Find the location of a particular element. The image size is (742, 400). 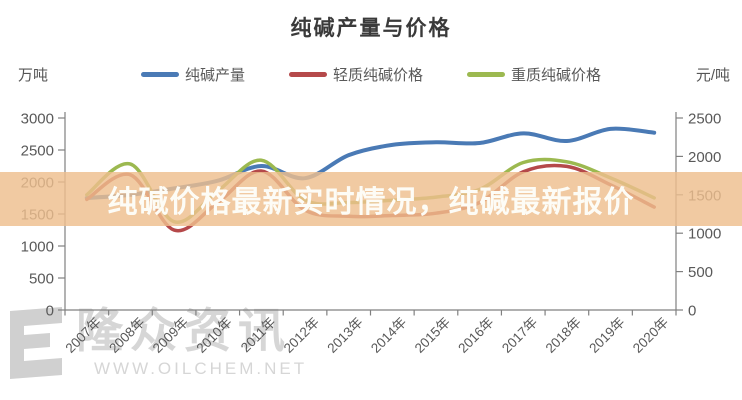

legend-item-production: 纯碱产量 is located at coordinates (192, 74).